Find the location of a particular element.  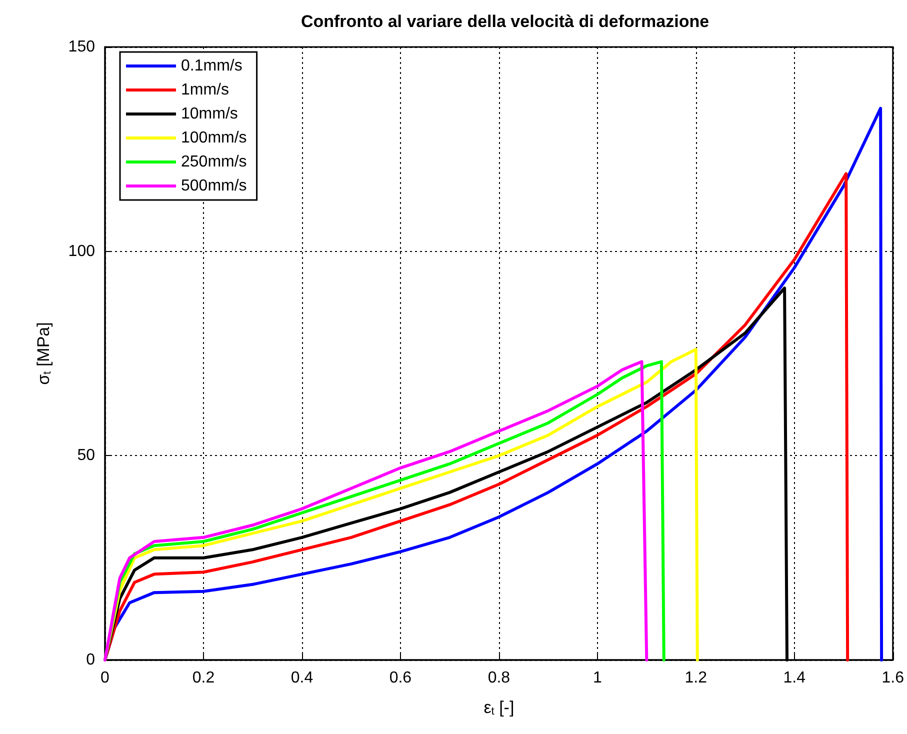

legend-label: 1mm/s is located at coordinates (205, 90).